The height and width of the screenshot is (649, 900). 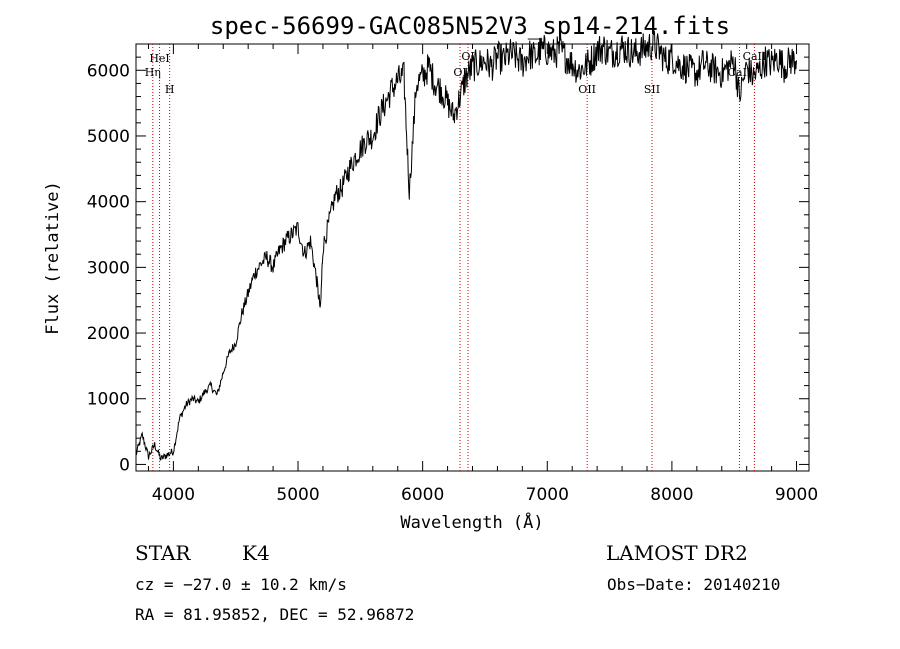 What do you see at coordinates (173, 495) in the screenshot?
I see `x-tick-label: 4000` at bounding box center [173, 495].